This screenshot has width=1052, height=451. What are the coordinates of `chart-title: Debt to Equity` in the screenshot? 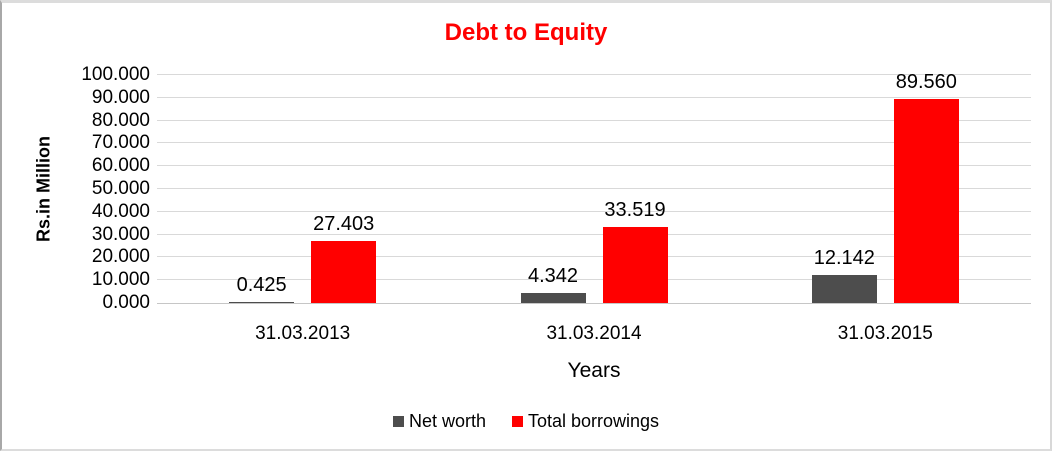 It's located at (526, 32).